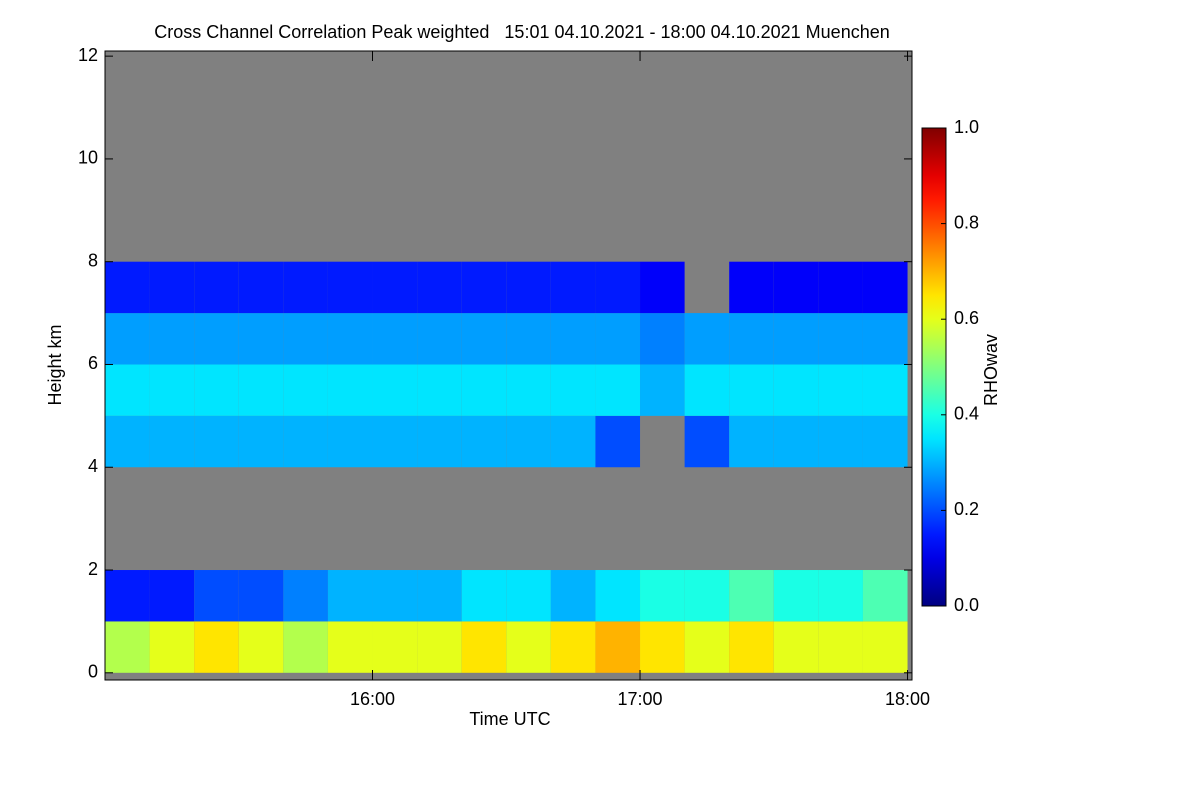 Image resolution: width=1200 pixels, height=800 pixels. I want to click on colorbar-tick-label: 0.0, so click(966, 605).